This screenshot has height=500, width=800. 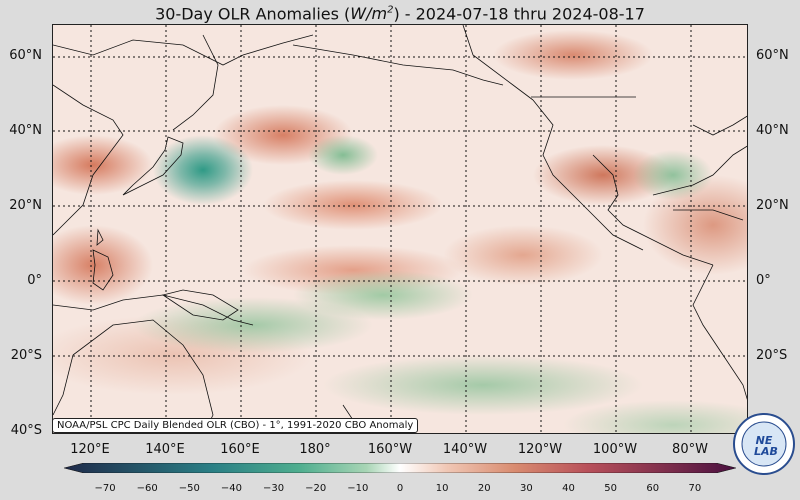 I want to click on colorbar-tick-label: −60, so click(x=147, y=488).